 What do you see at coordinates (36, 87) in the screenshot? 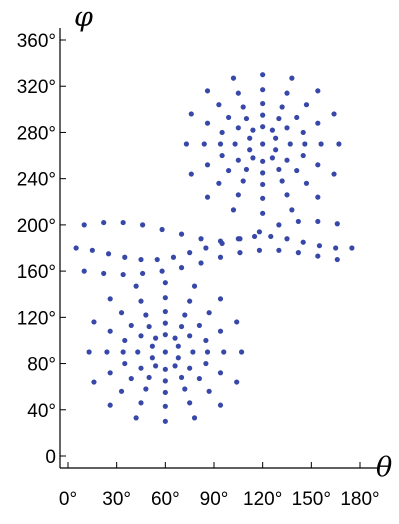
I see `y-tick-label: 320°` at bounding box center [36, 87].